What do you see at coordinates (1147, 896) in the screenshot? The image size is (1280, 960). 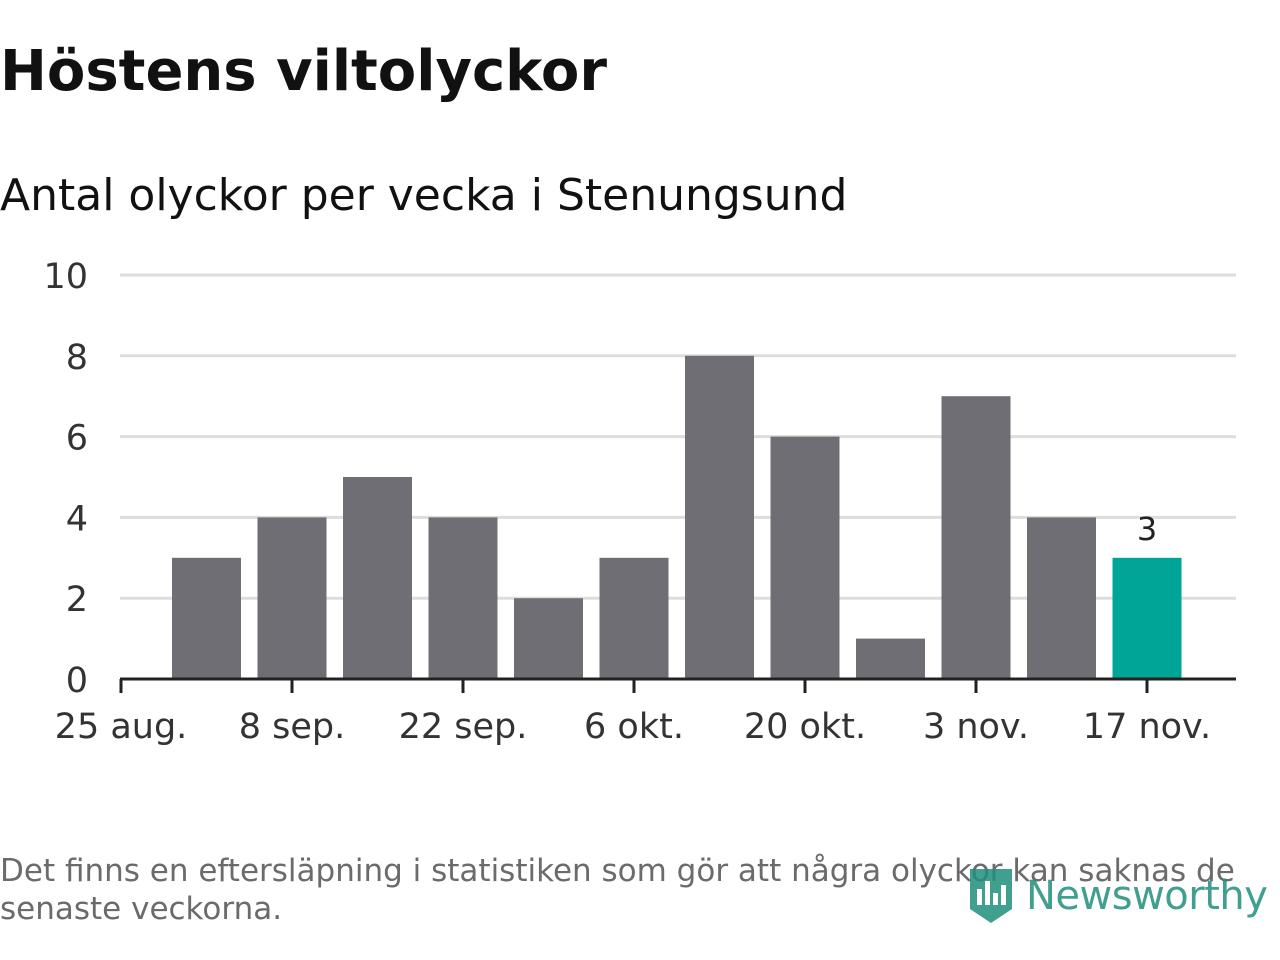 I see `logo-text: Newsworthy` at bounding box center [1147, 896].